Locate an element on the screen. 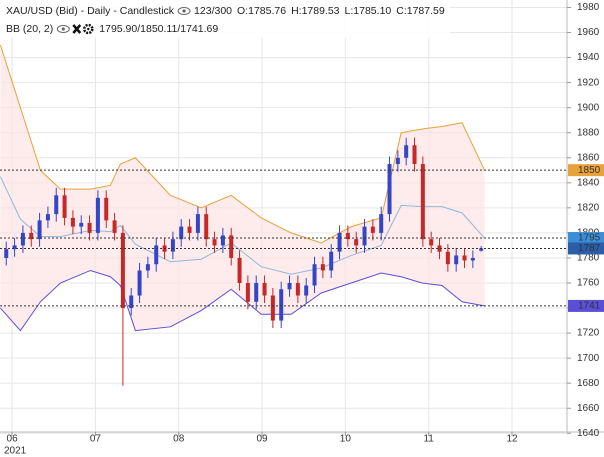 The image size is (604, 457). price-tag-label: 1795 is located at coordinates (589, 238).